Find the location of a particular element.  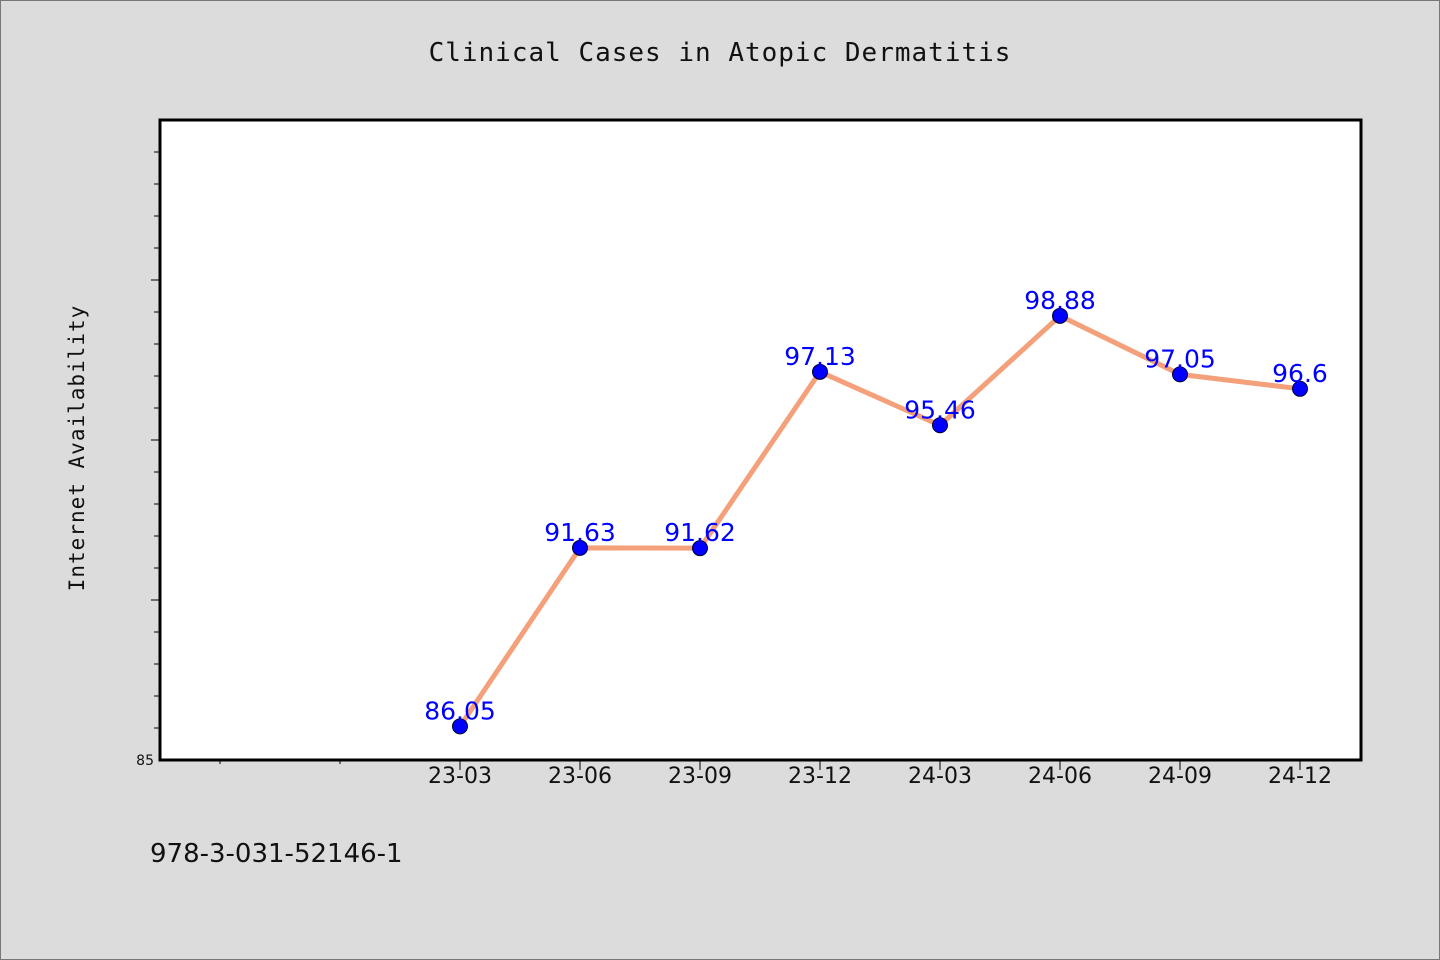

chart-title: Clinical Cases in Atopic Dermatitis is located at coordinates (720, 53).